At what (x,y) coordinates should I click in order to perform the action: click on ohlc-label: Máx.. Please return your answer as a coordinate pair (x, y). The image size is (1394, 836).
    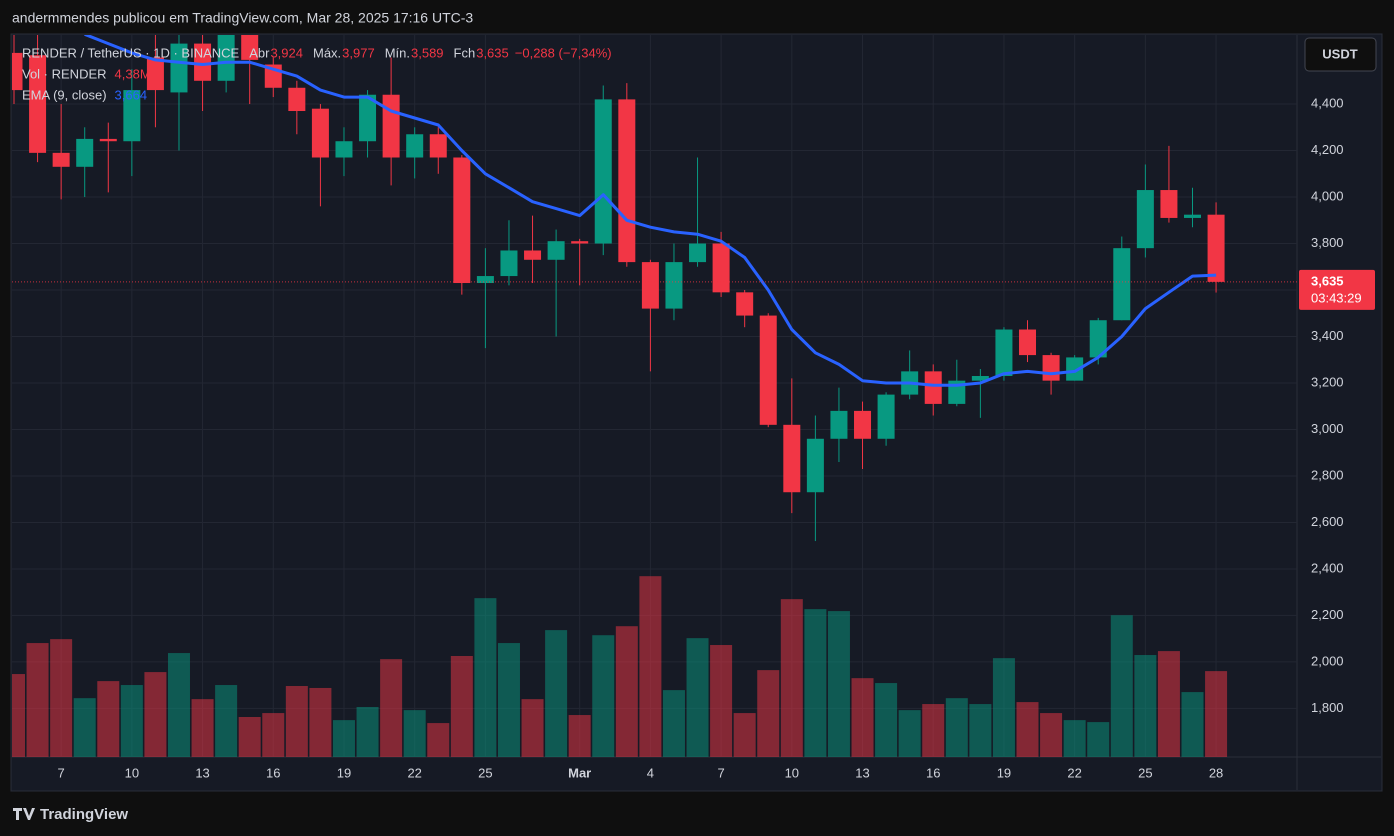
    Looking at the image, I should click on (327, 52).